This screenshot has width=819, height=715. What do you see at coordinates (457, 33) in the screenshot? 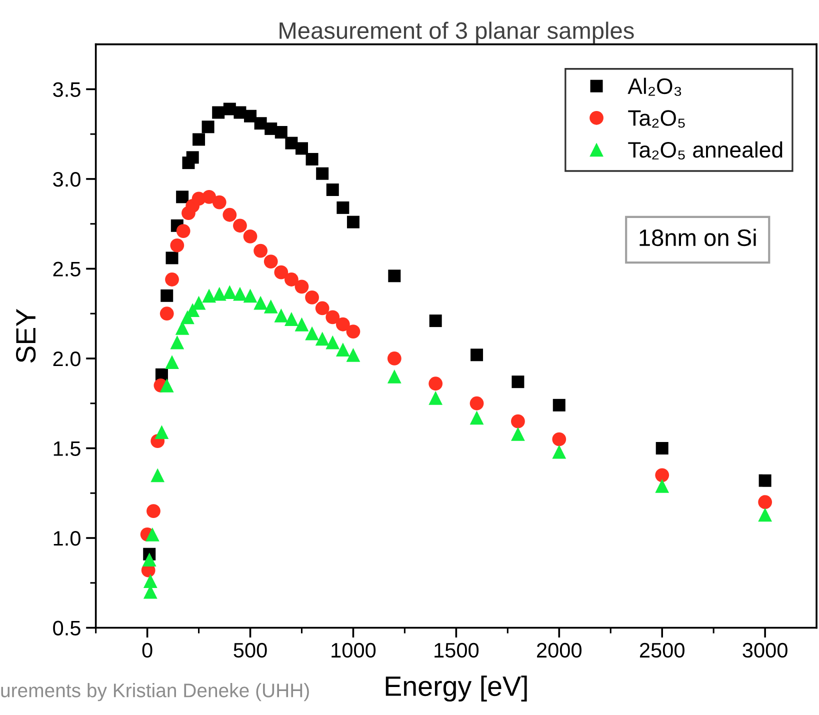
I see `chart-title: Measurement of 3 planar samples` at bounding box center [457, 33].